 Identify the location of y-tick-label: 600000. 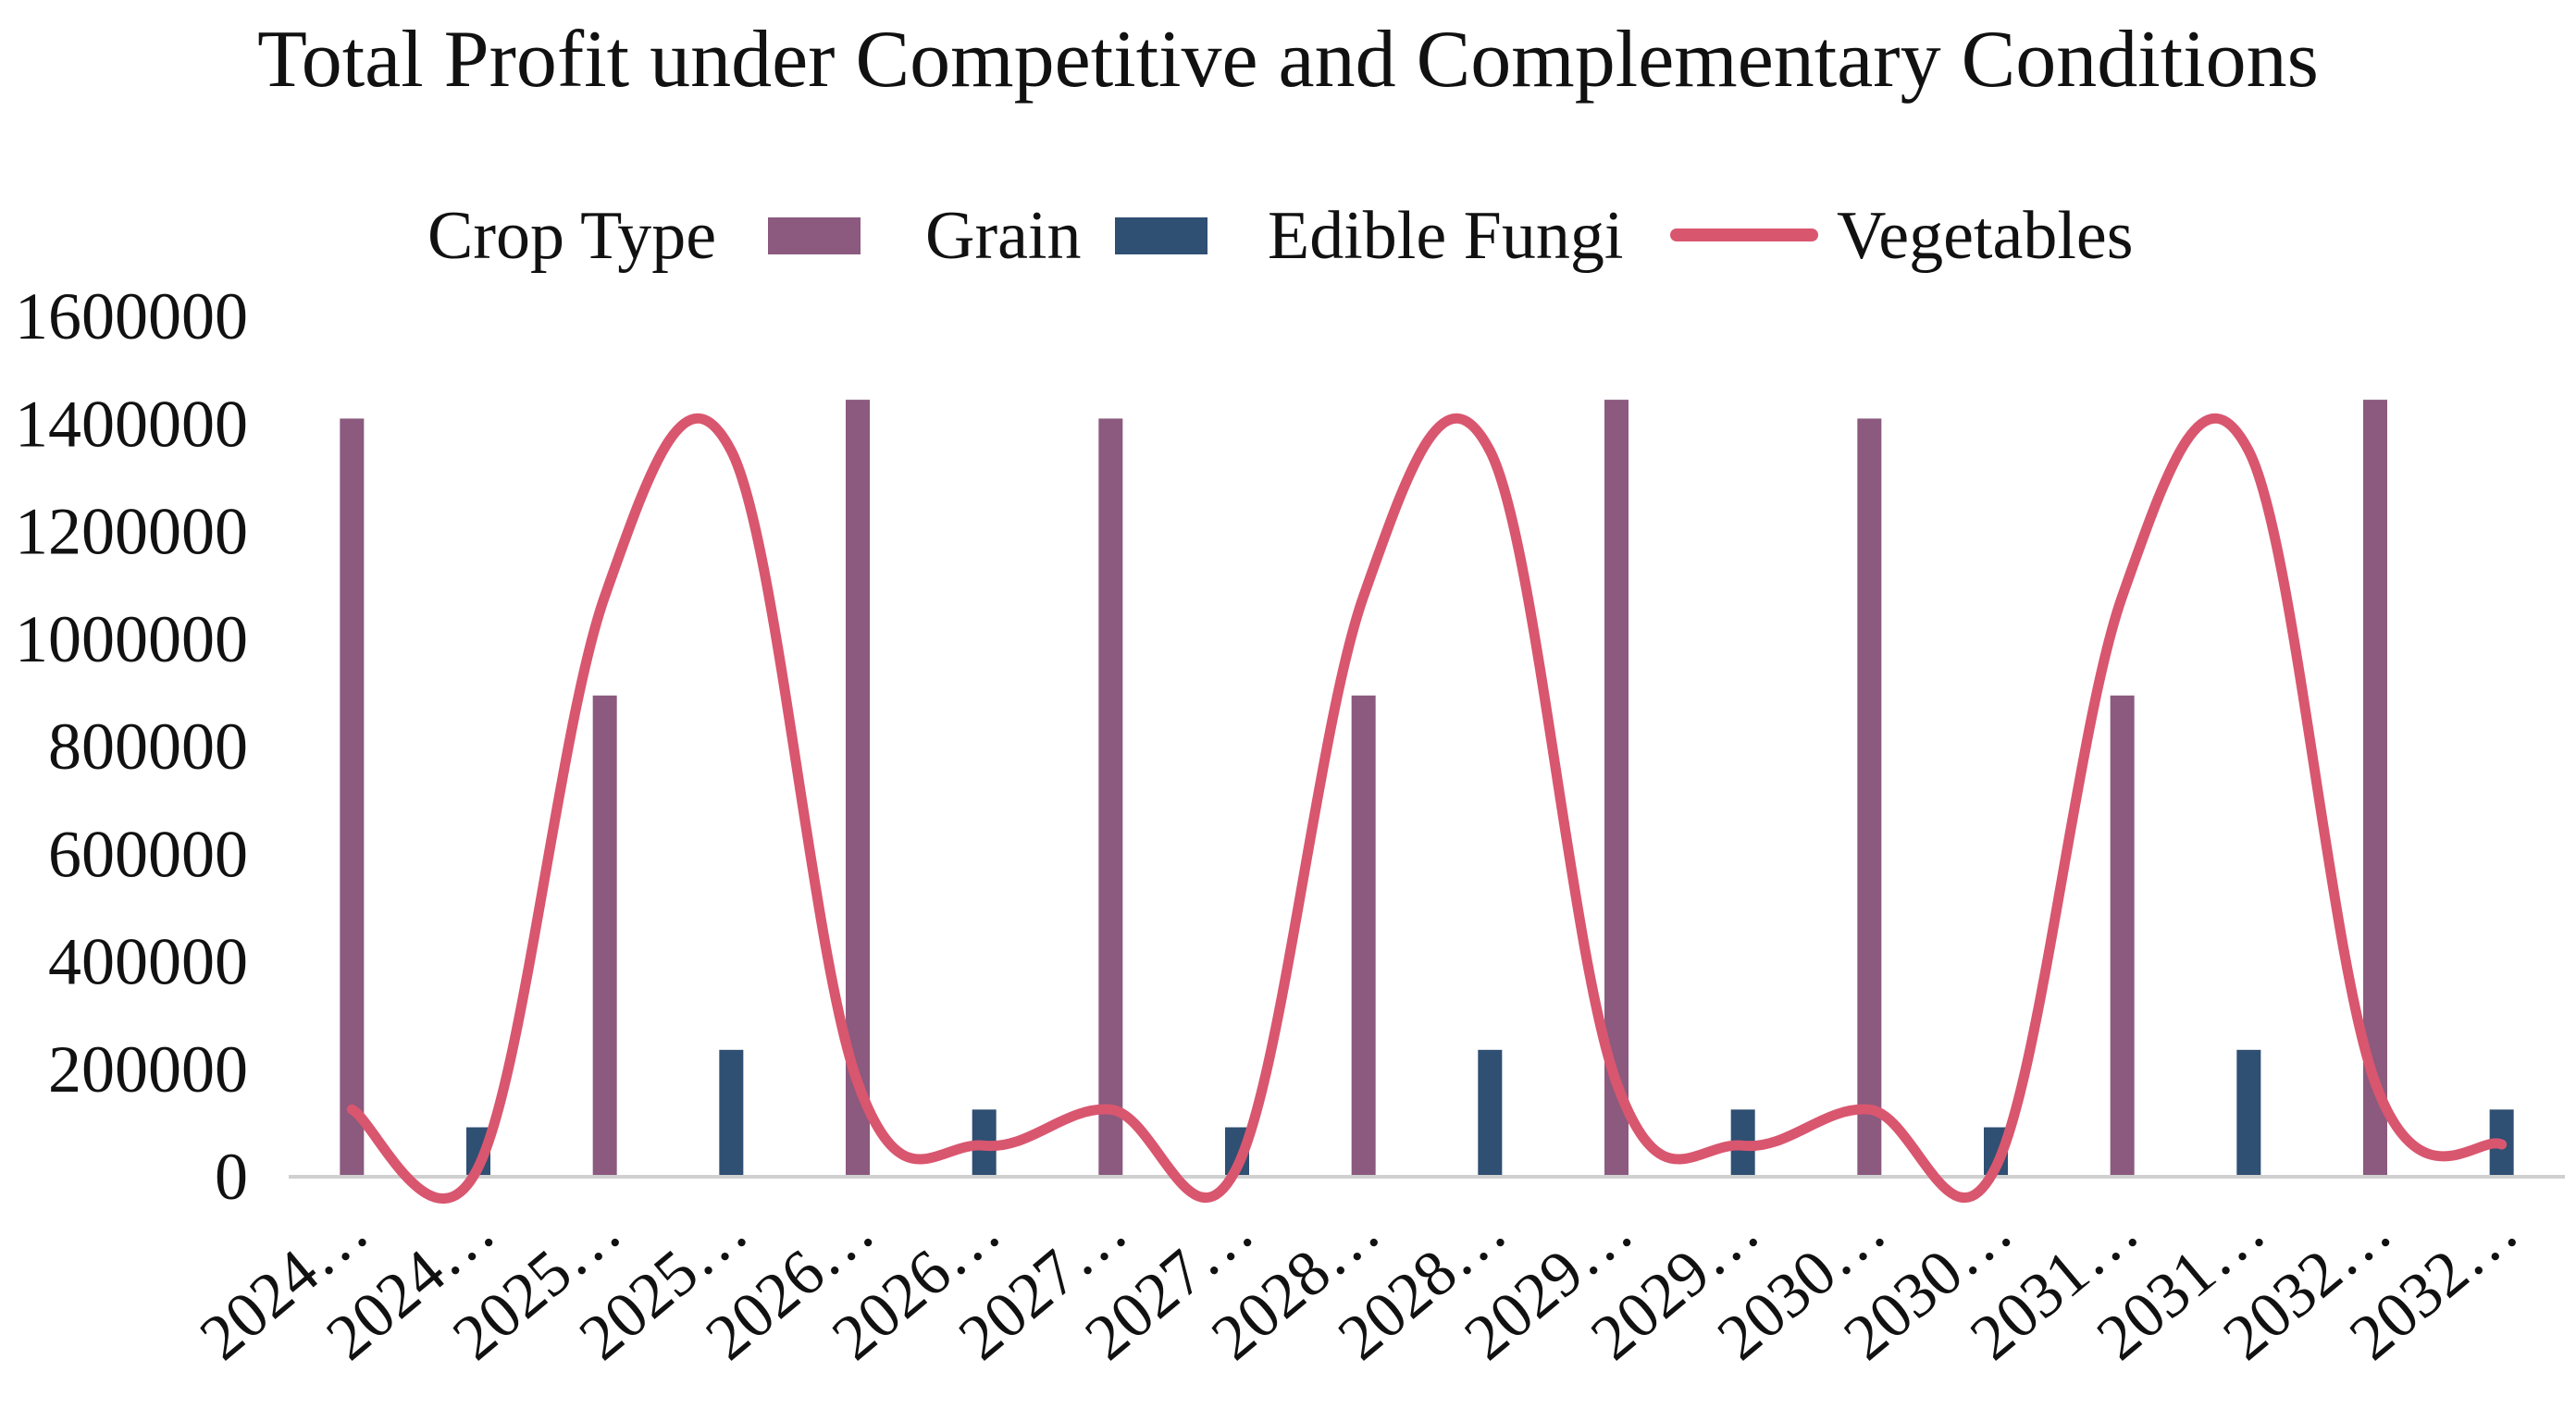
(148, 854).